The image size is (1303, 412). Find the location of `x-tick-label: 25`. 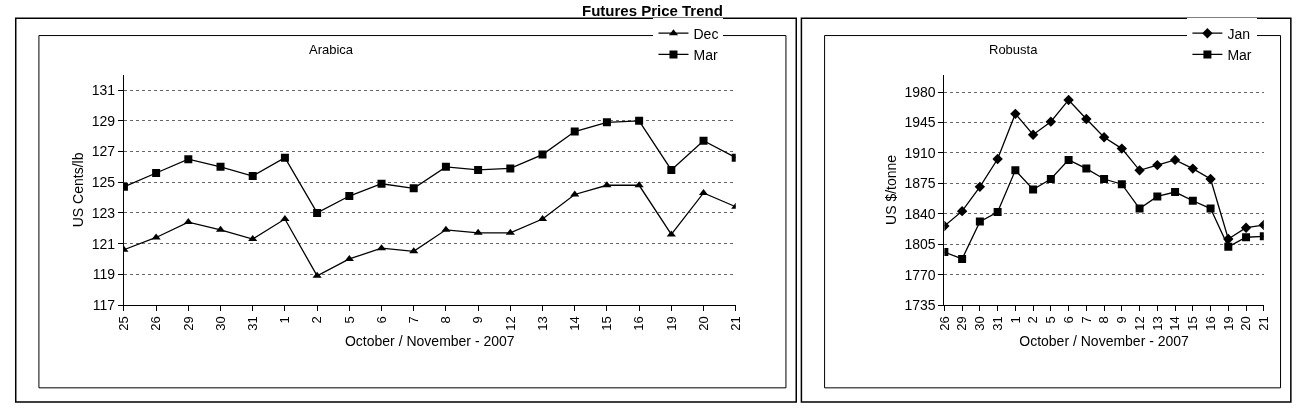

x-tick-label: 25 is located at coordinates (124, 323).